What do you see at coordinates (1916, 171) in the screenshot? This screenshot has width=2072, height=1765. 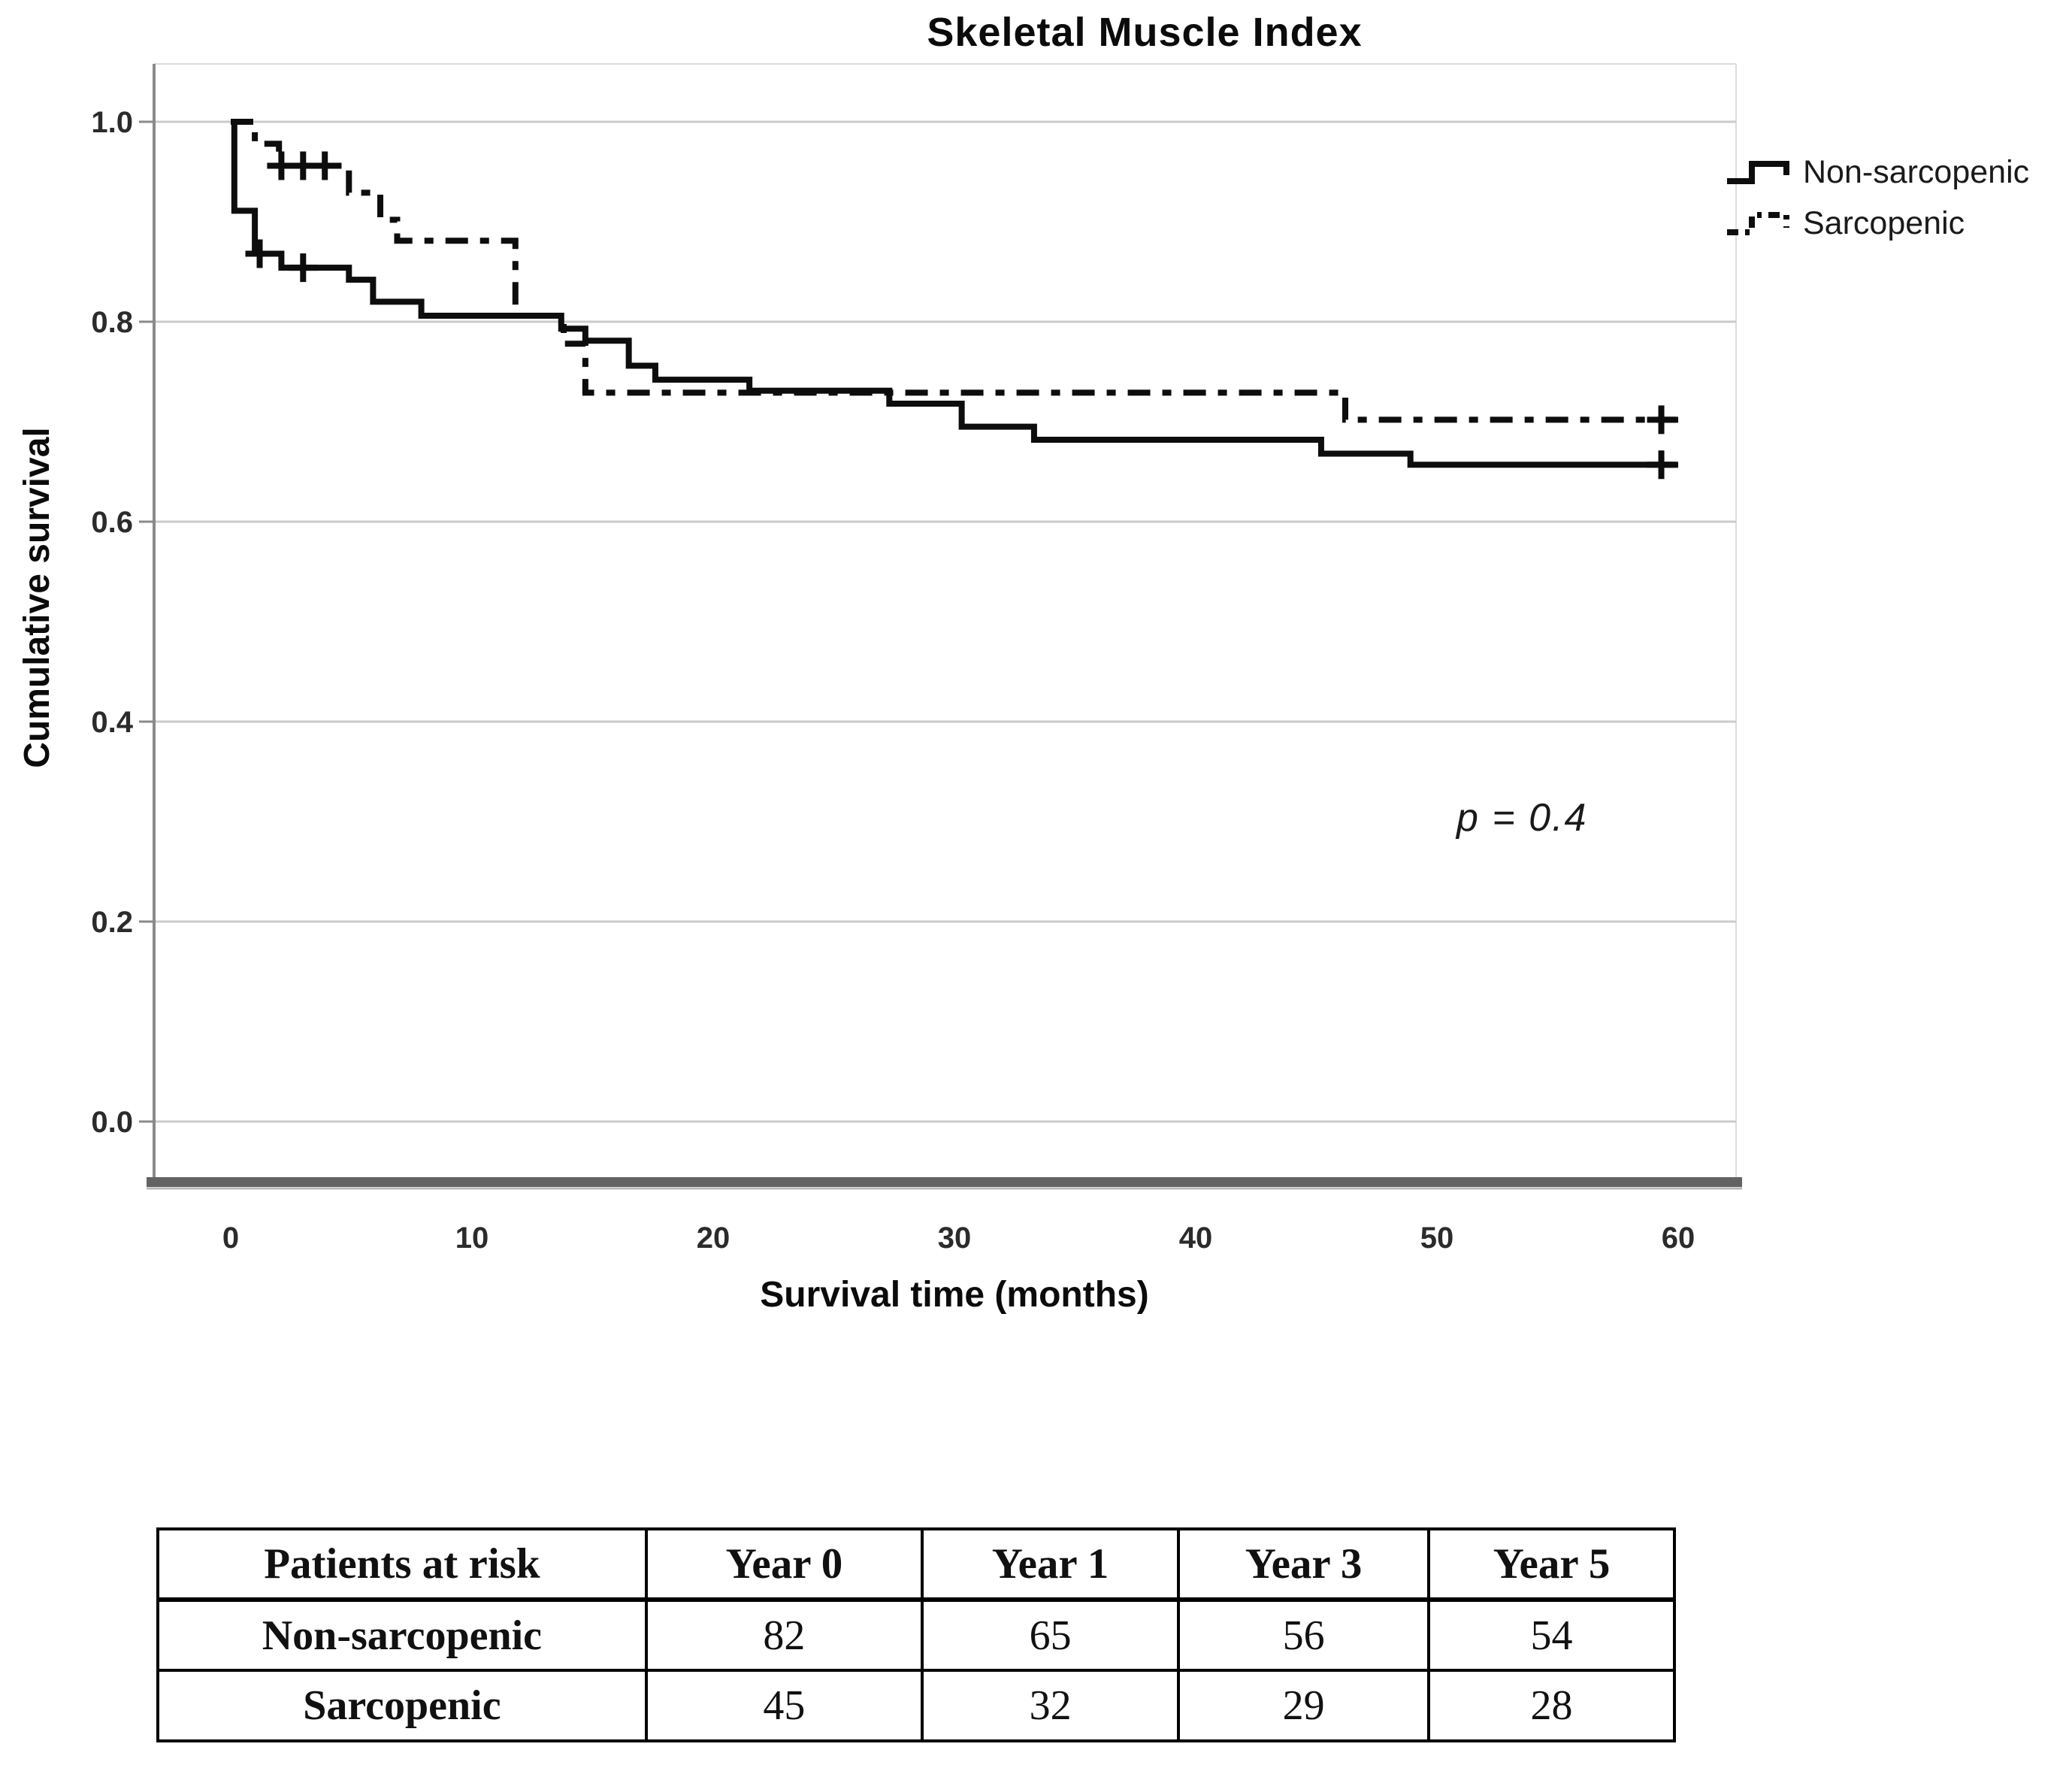 I see `legend-label: Non-sarcopenic` at bounding box center [1916, 171].